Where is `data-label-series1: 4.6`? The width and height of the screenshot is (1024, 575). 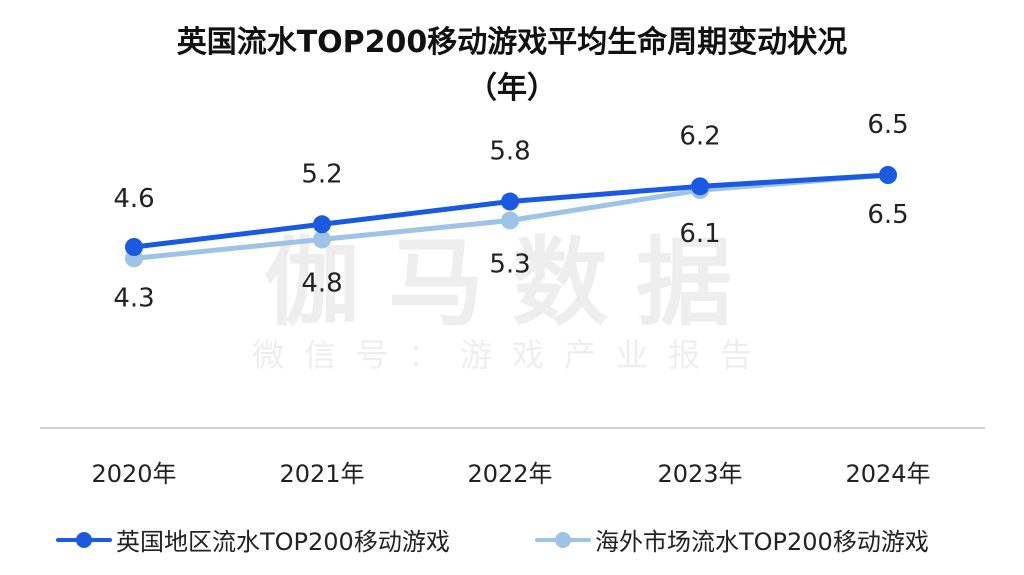
data-label-series1: 4.6 is located at coordinates (133, 199).